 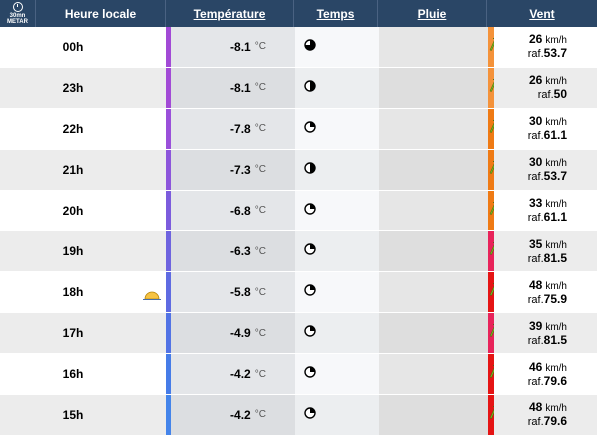 I want to click on wind-cell: 30 km/h raf.61.1, so click(x=545, y=128).